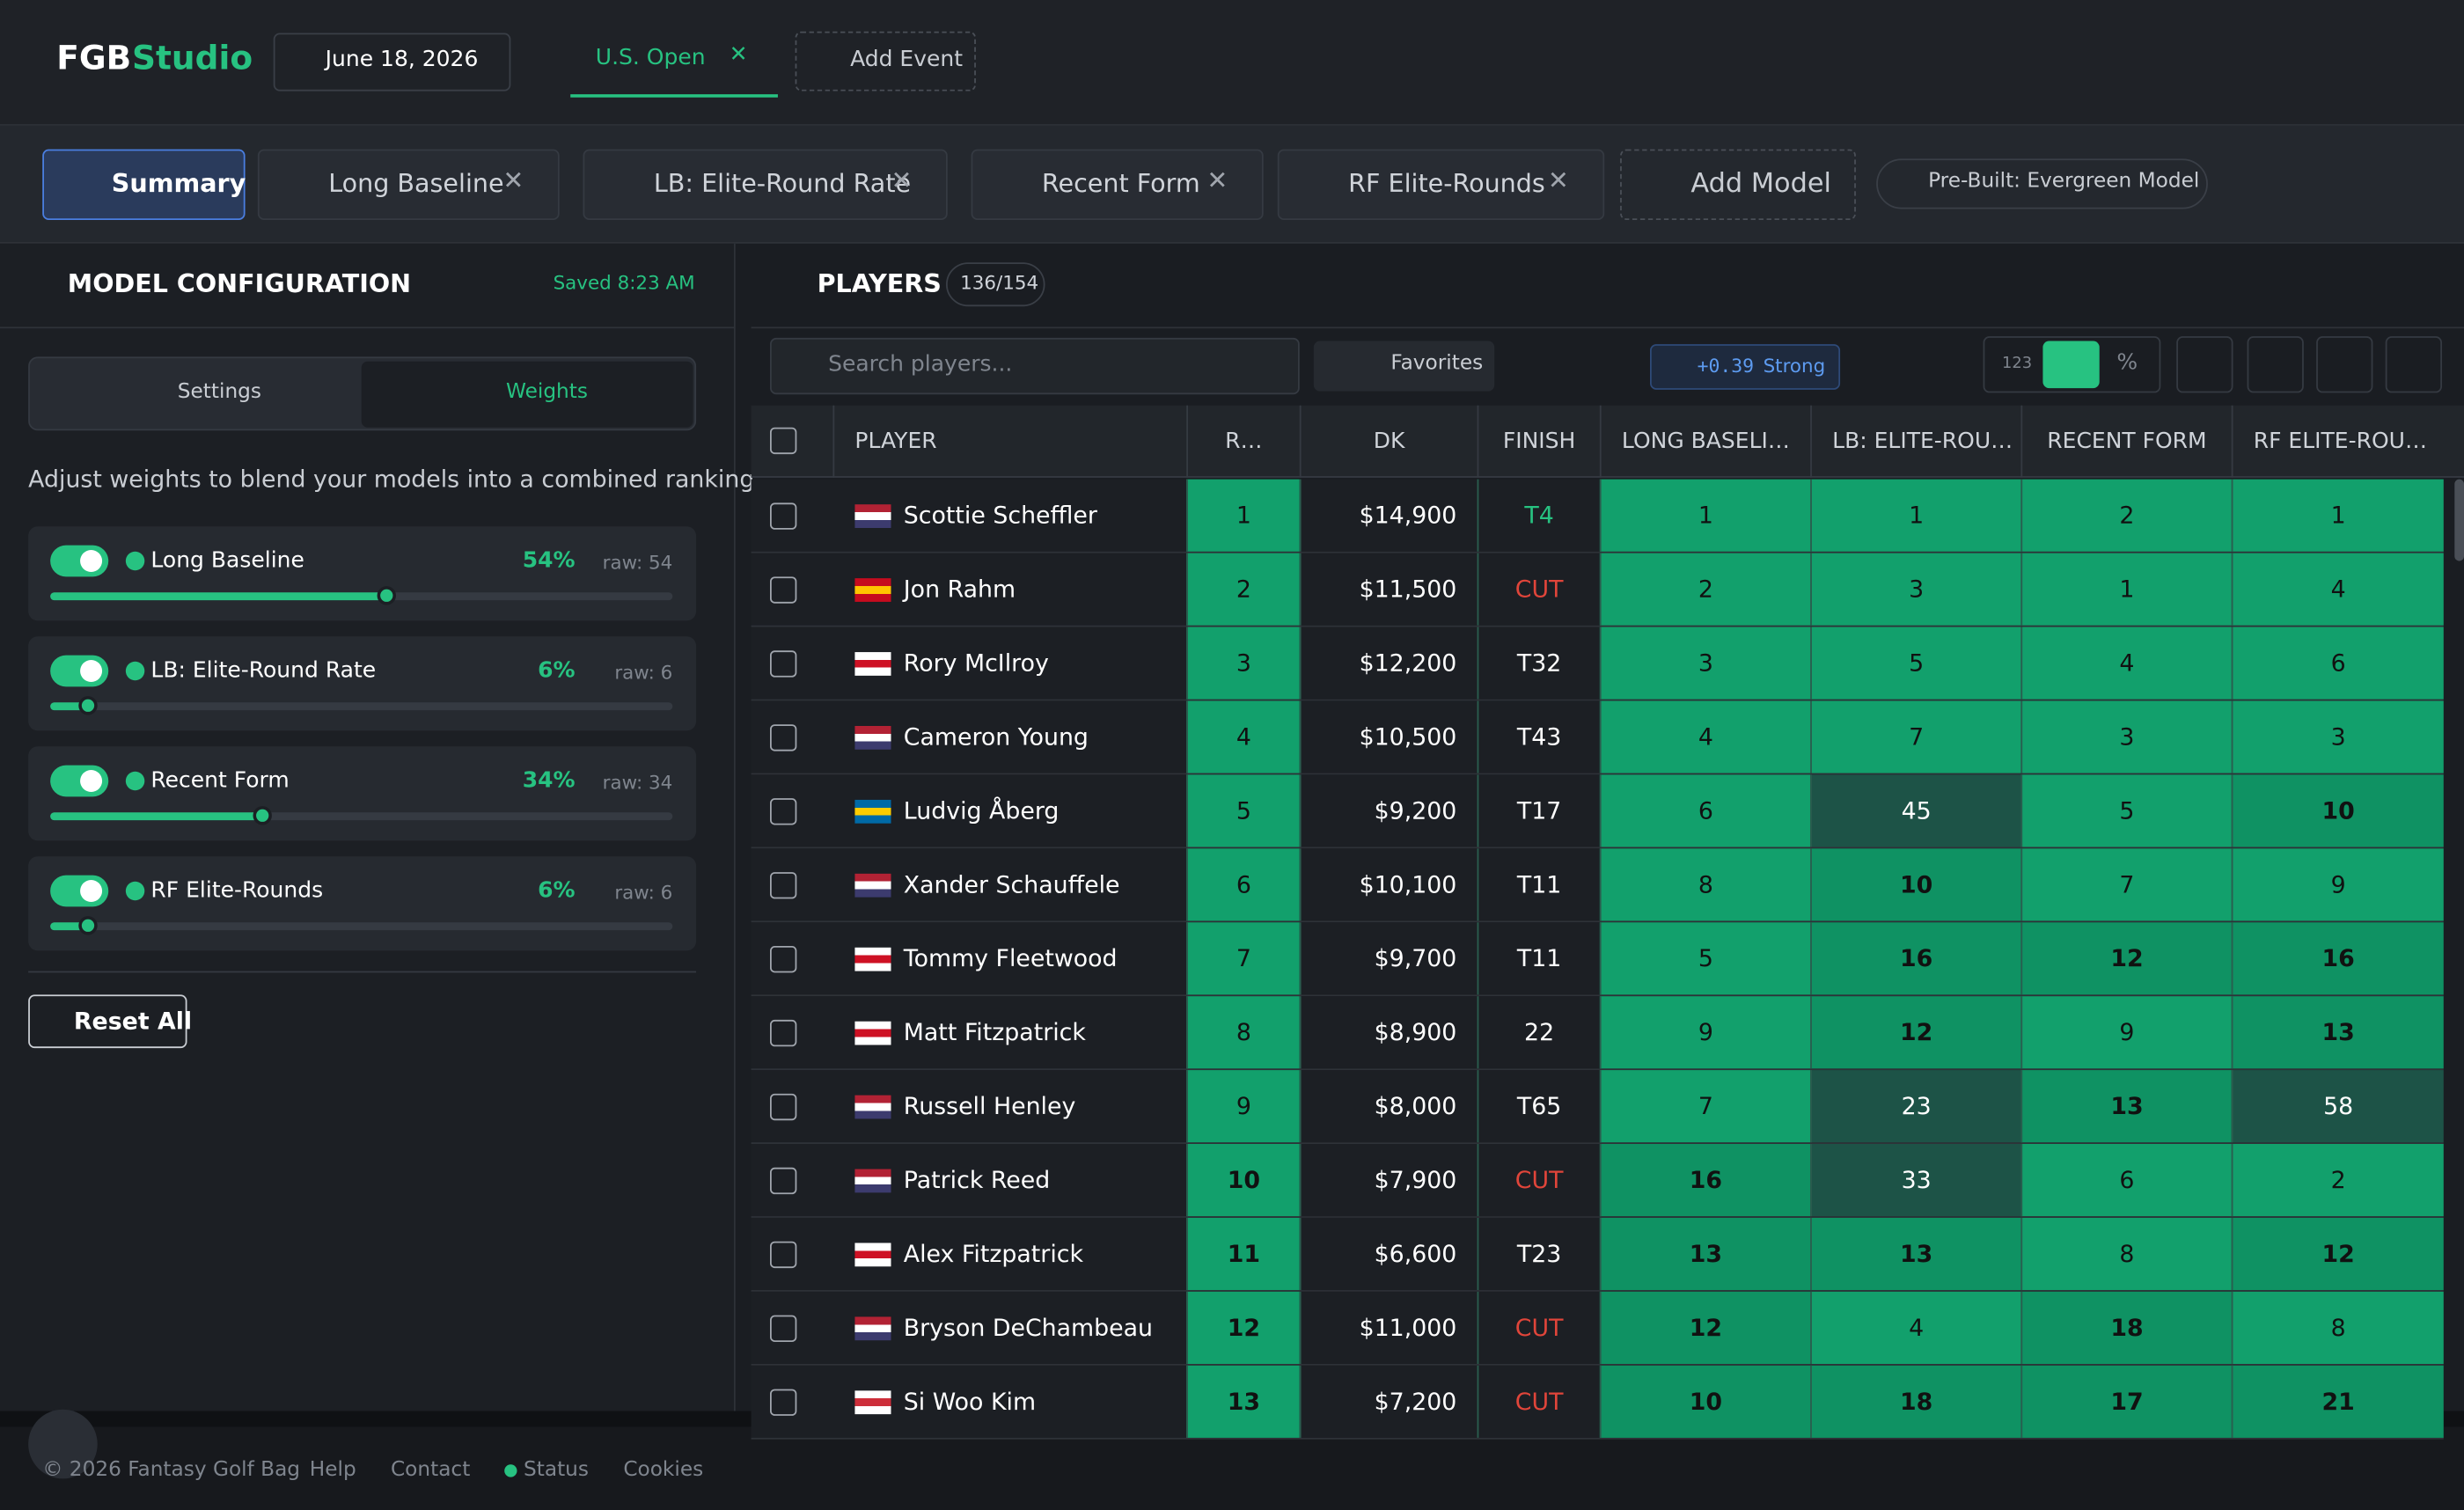 This screenshot has width=2464, height=1510. I want to click on table-cell: 5, so click(2126, 810).